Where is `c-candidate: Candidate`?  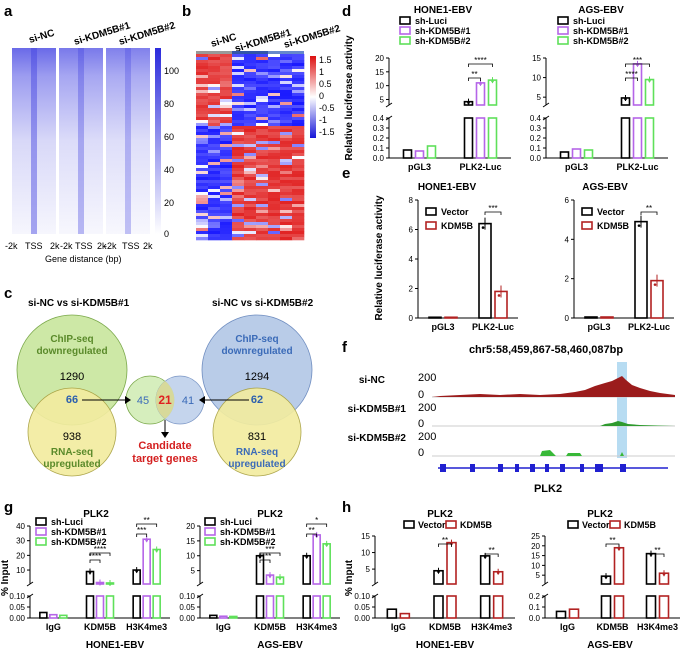
c-candidate: Candidate is located at coordinates (164, 446).